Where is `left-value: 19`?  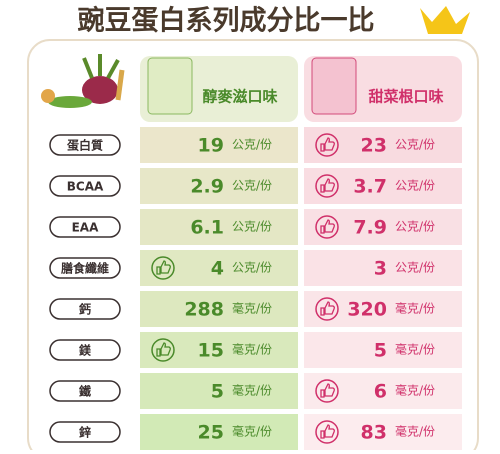 left-value: 19 is located at coordinates (211, 146).